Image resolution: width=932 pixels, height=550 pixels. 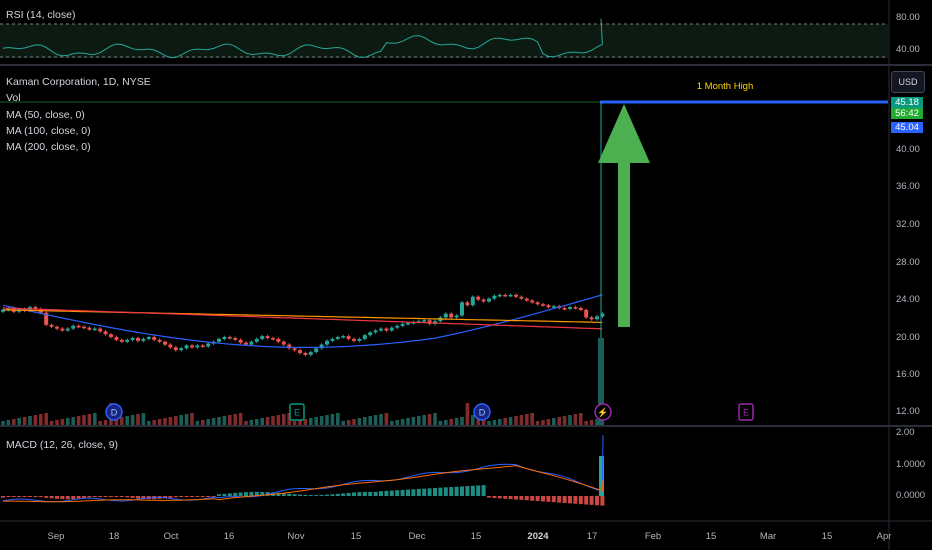 I want to click on indicator-vol: Vol, so click(x=13, y=98).